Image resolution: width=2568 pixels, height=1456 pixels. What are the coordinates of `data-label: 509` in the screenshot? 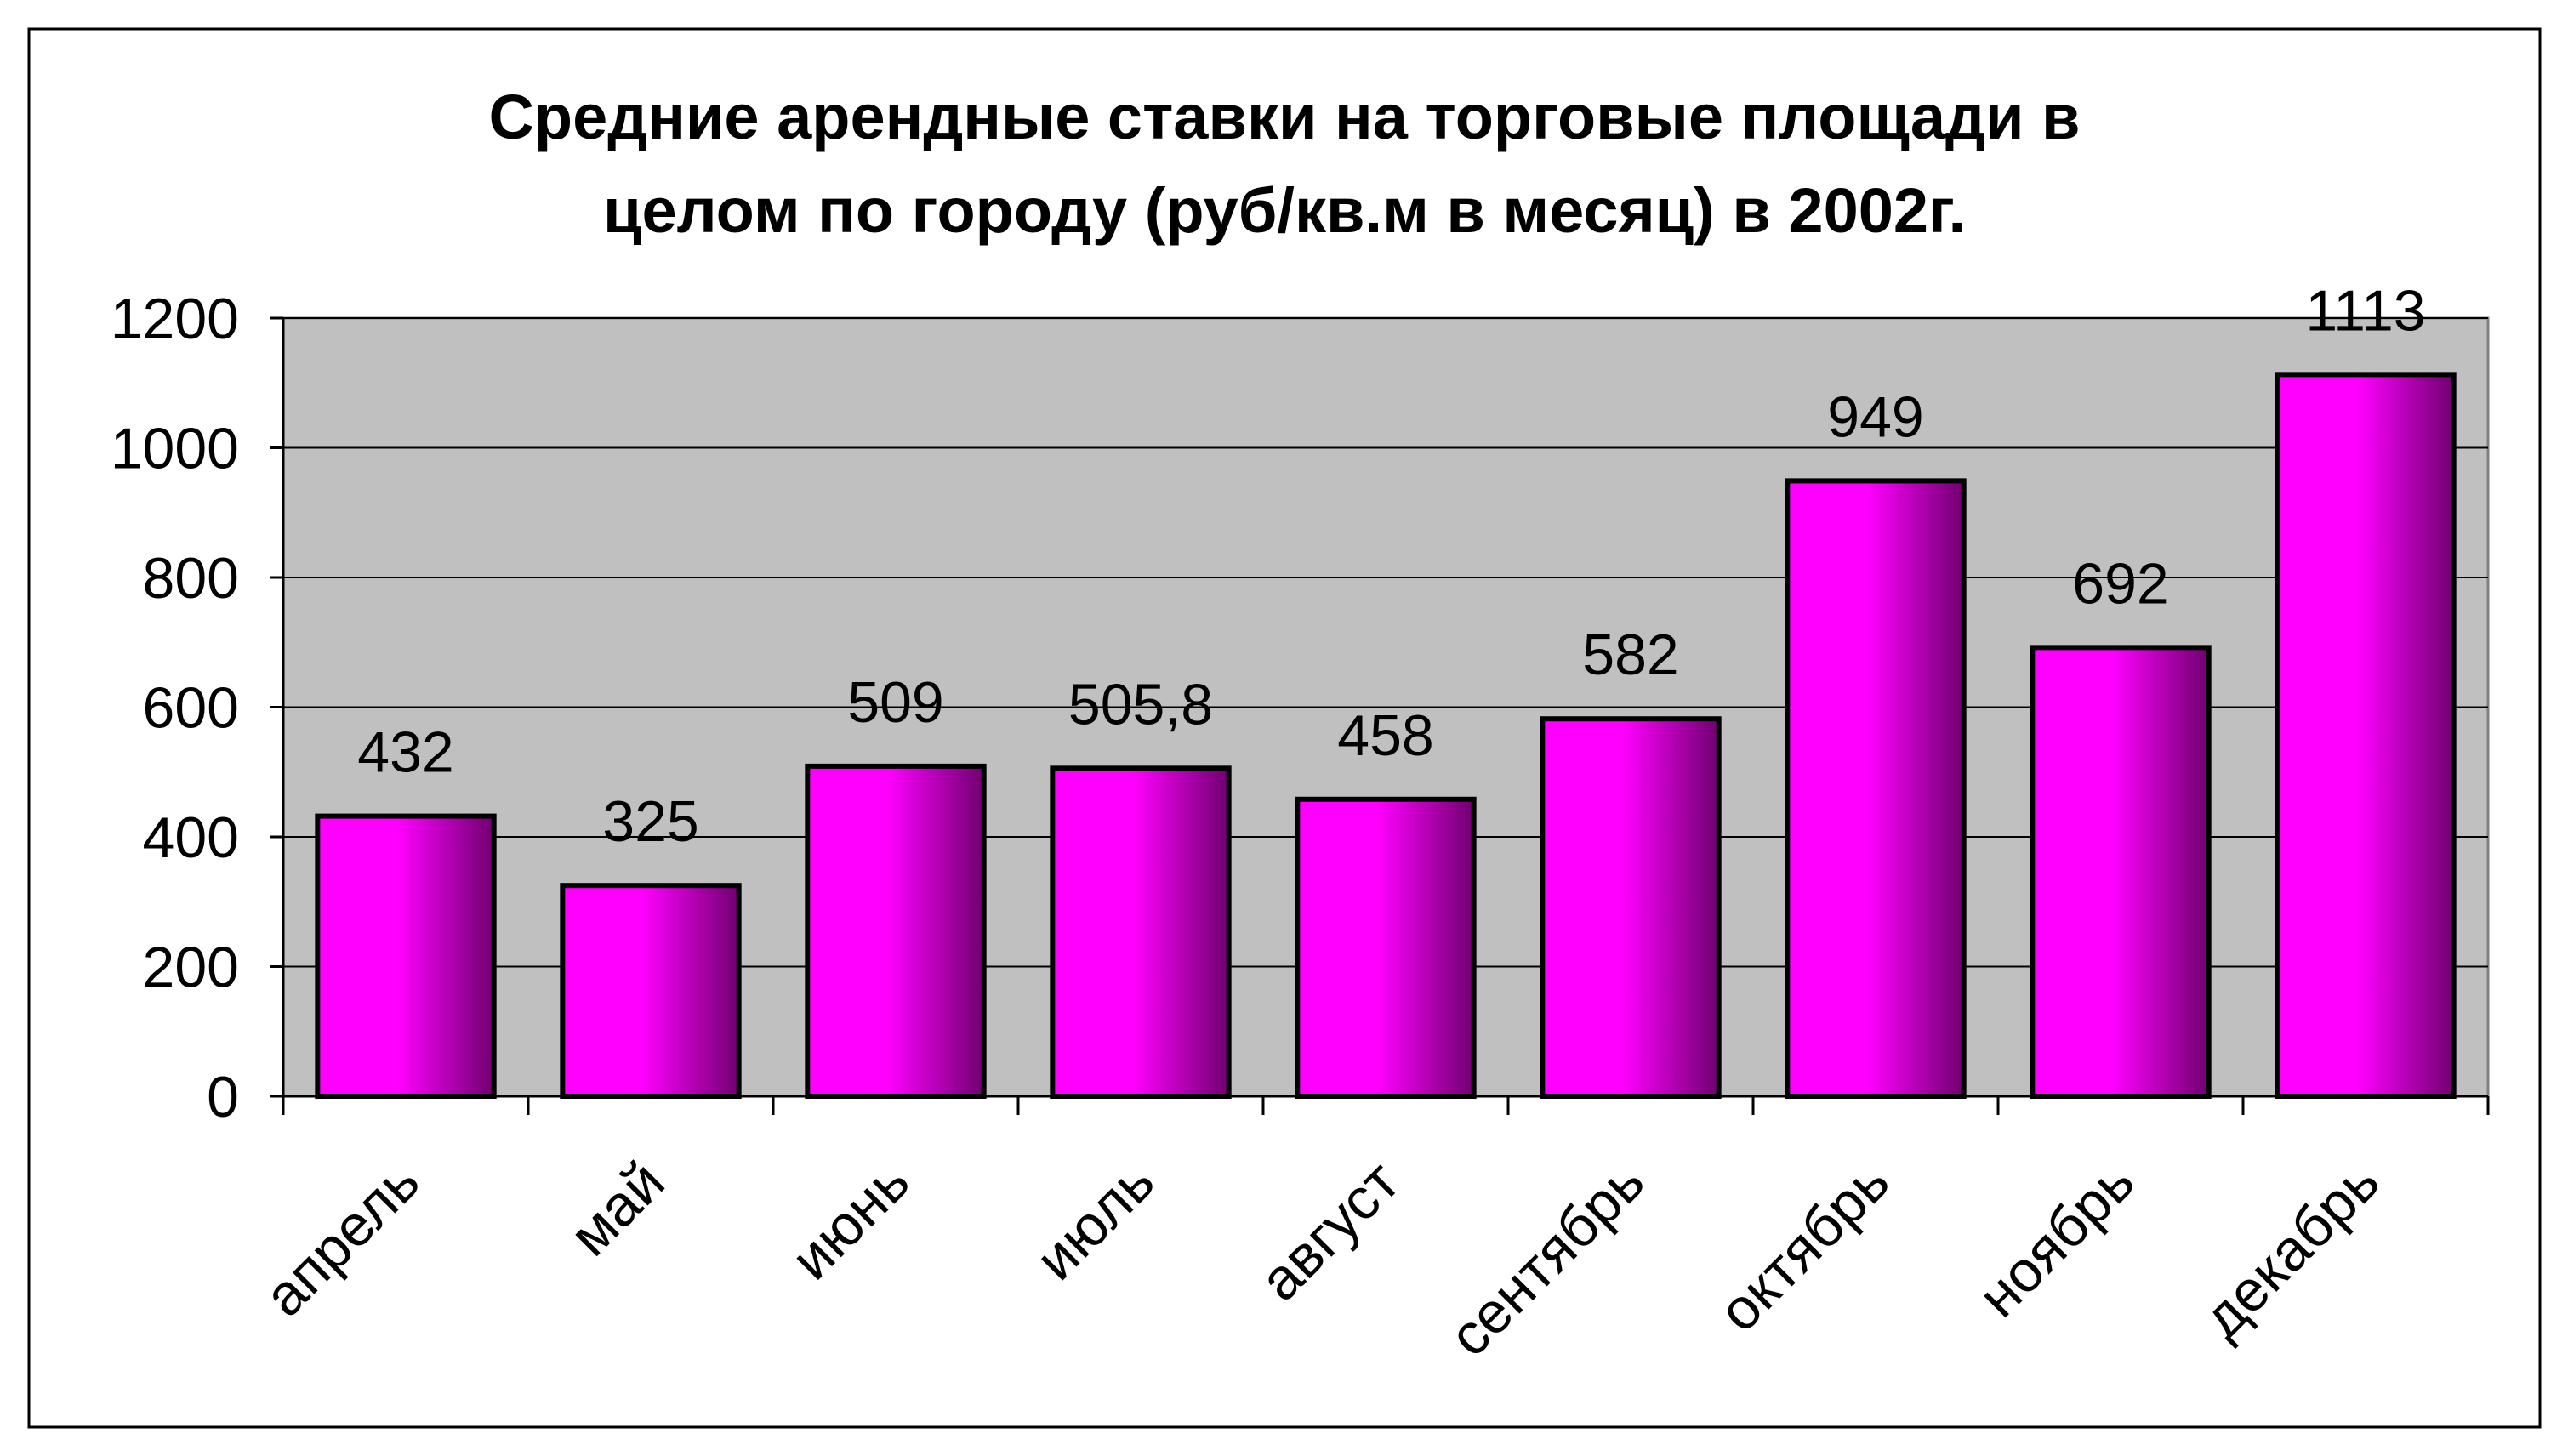 It's located at (895, 702).